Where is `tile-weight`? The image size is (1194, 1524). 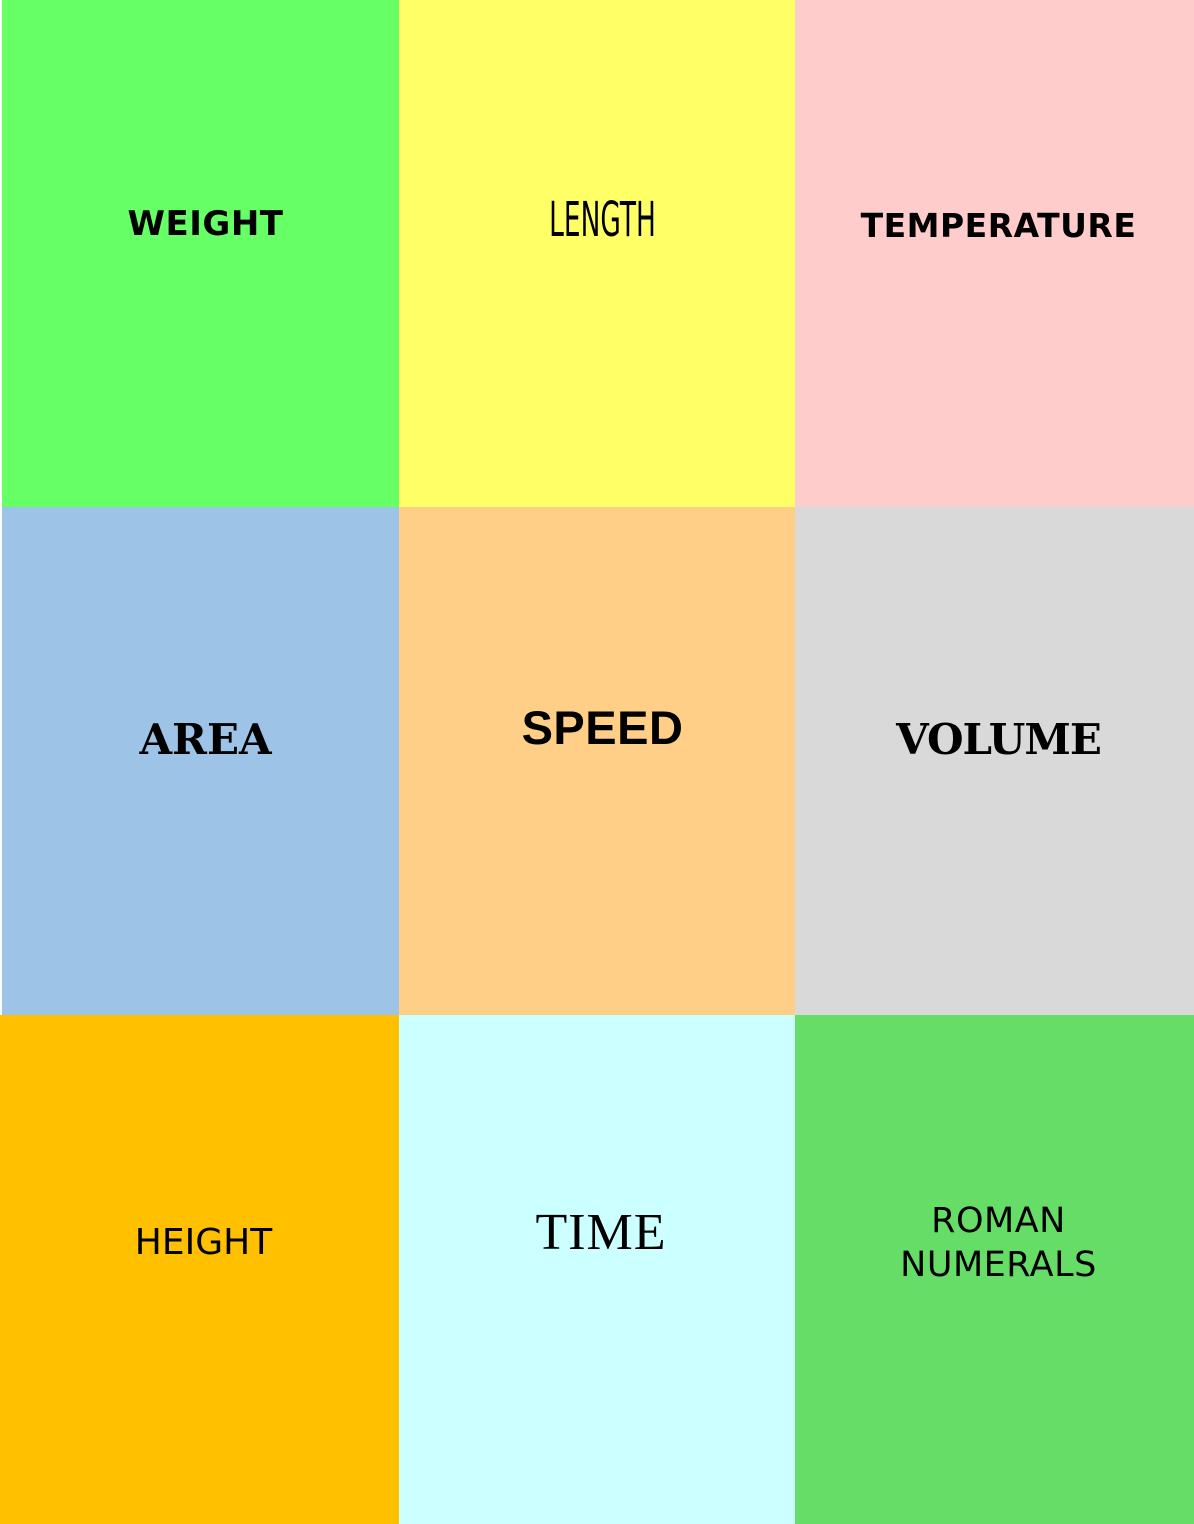
tile-weight is located at coordinates (200, 253).